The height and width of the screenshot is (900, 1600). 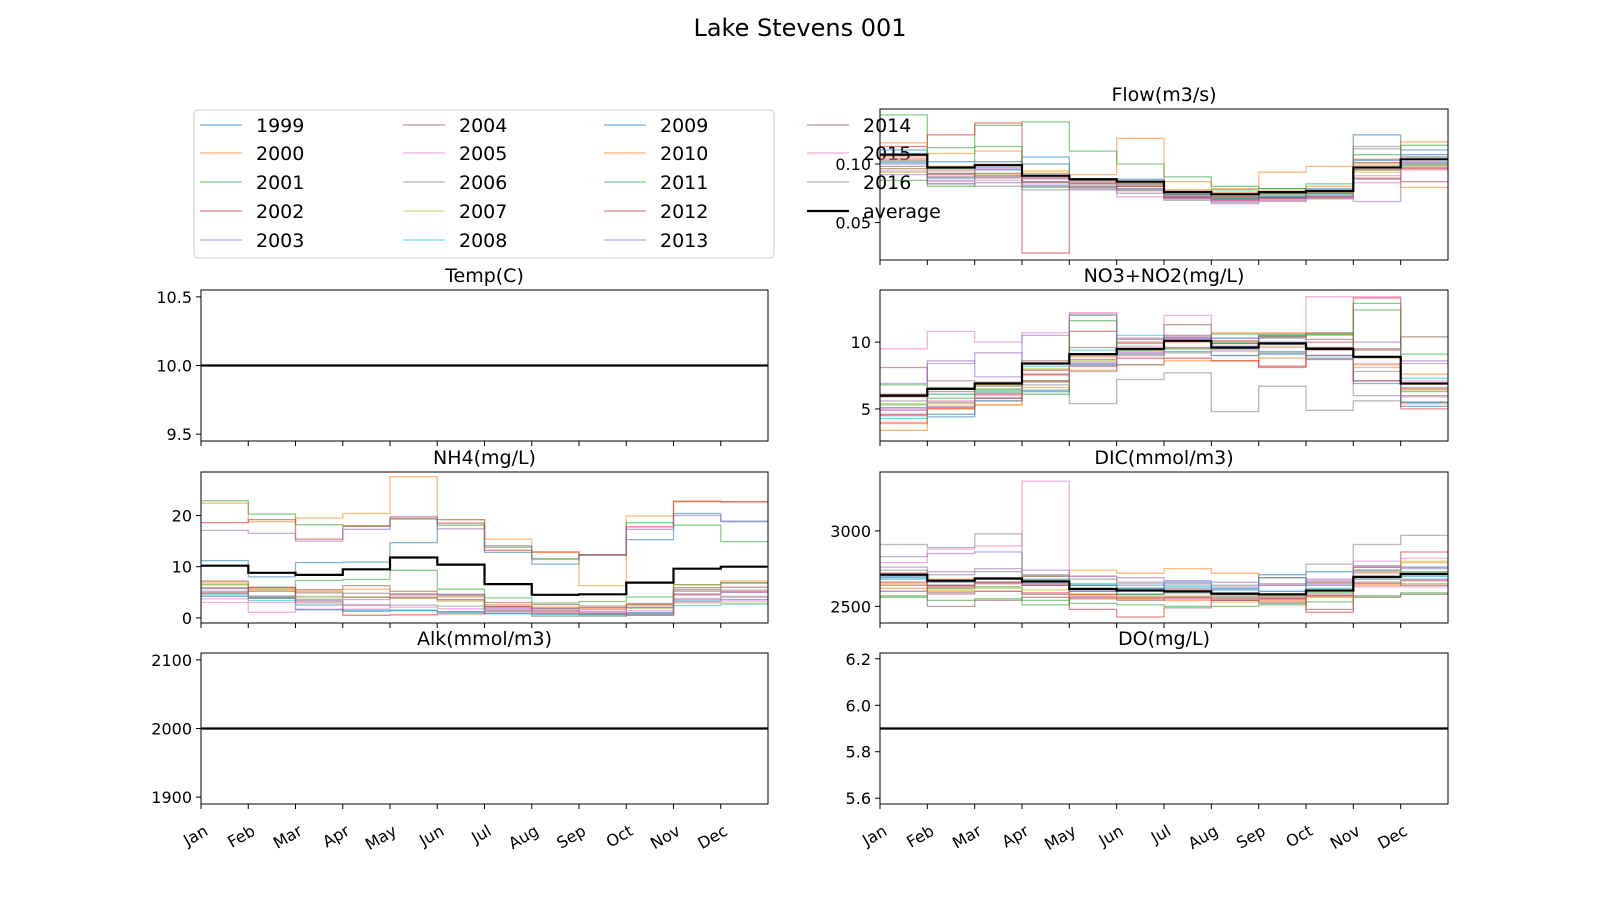 What do you see at coordinates (858, 705) in the screenshot?
I see `y-tick-label: 6.0` at bounding box center [858, 705].